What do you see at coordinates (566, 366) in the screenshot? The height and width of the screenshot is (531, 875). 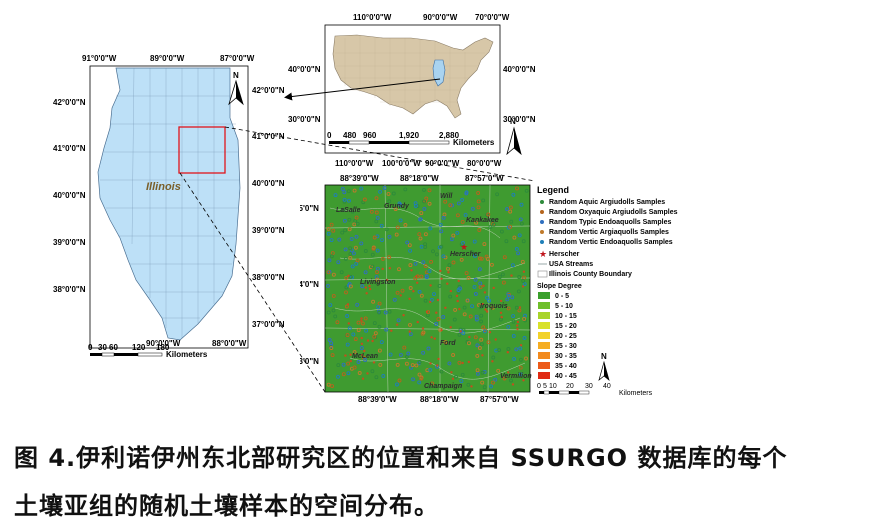 I see `slope-class-label: 35 - 40` at bounding box center [566, 366].